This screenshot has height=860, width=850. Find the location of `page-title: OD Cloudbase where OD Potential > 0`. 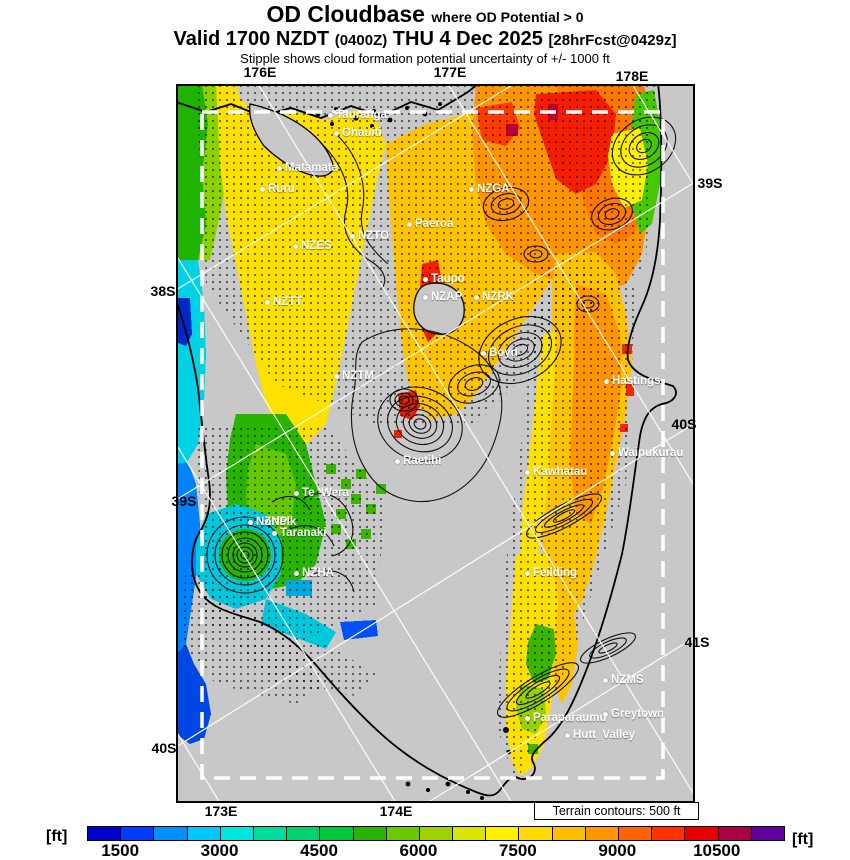

page-title: OD Cloudbase where OD Potential > 0 is located at coordinates (425, 15).